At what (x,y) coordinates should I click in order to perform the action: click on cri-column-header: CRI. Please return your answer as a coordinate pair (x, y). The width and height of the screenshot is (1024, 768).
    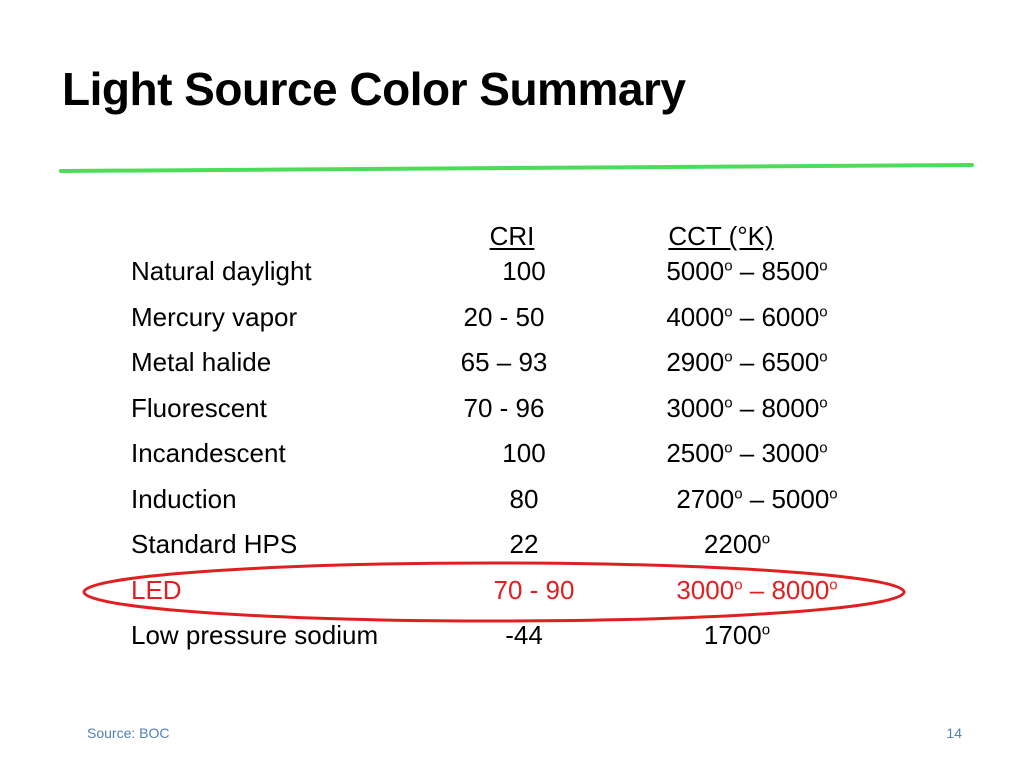
    Looking at the image, I should click on (512, 236).